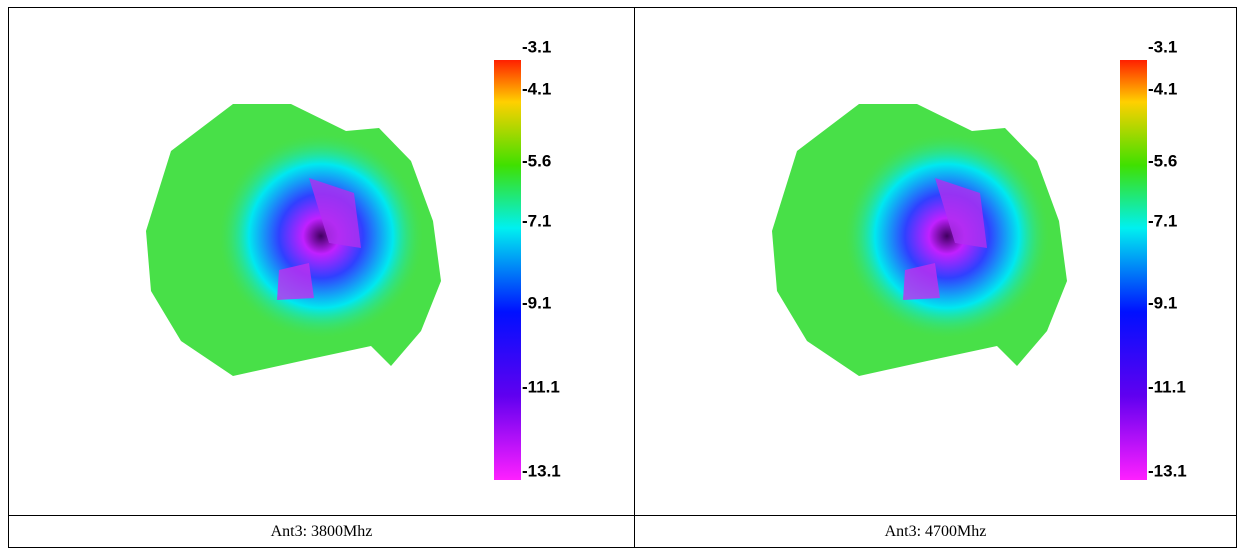  I want to click on caption: Ant3: 4700Mhz, so click(935, 531).